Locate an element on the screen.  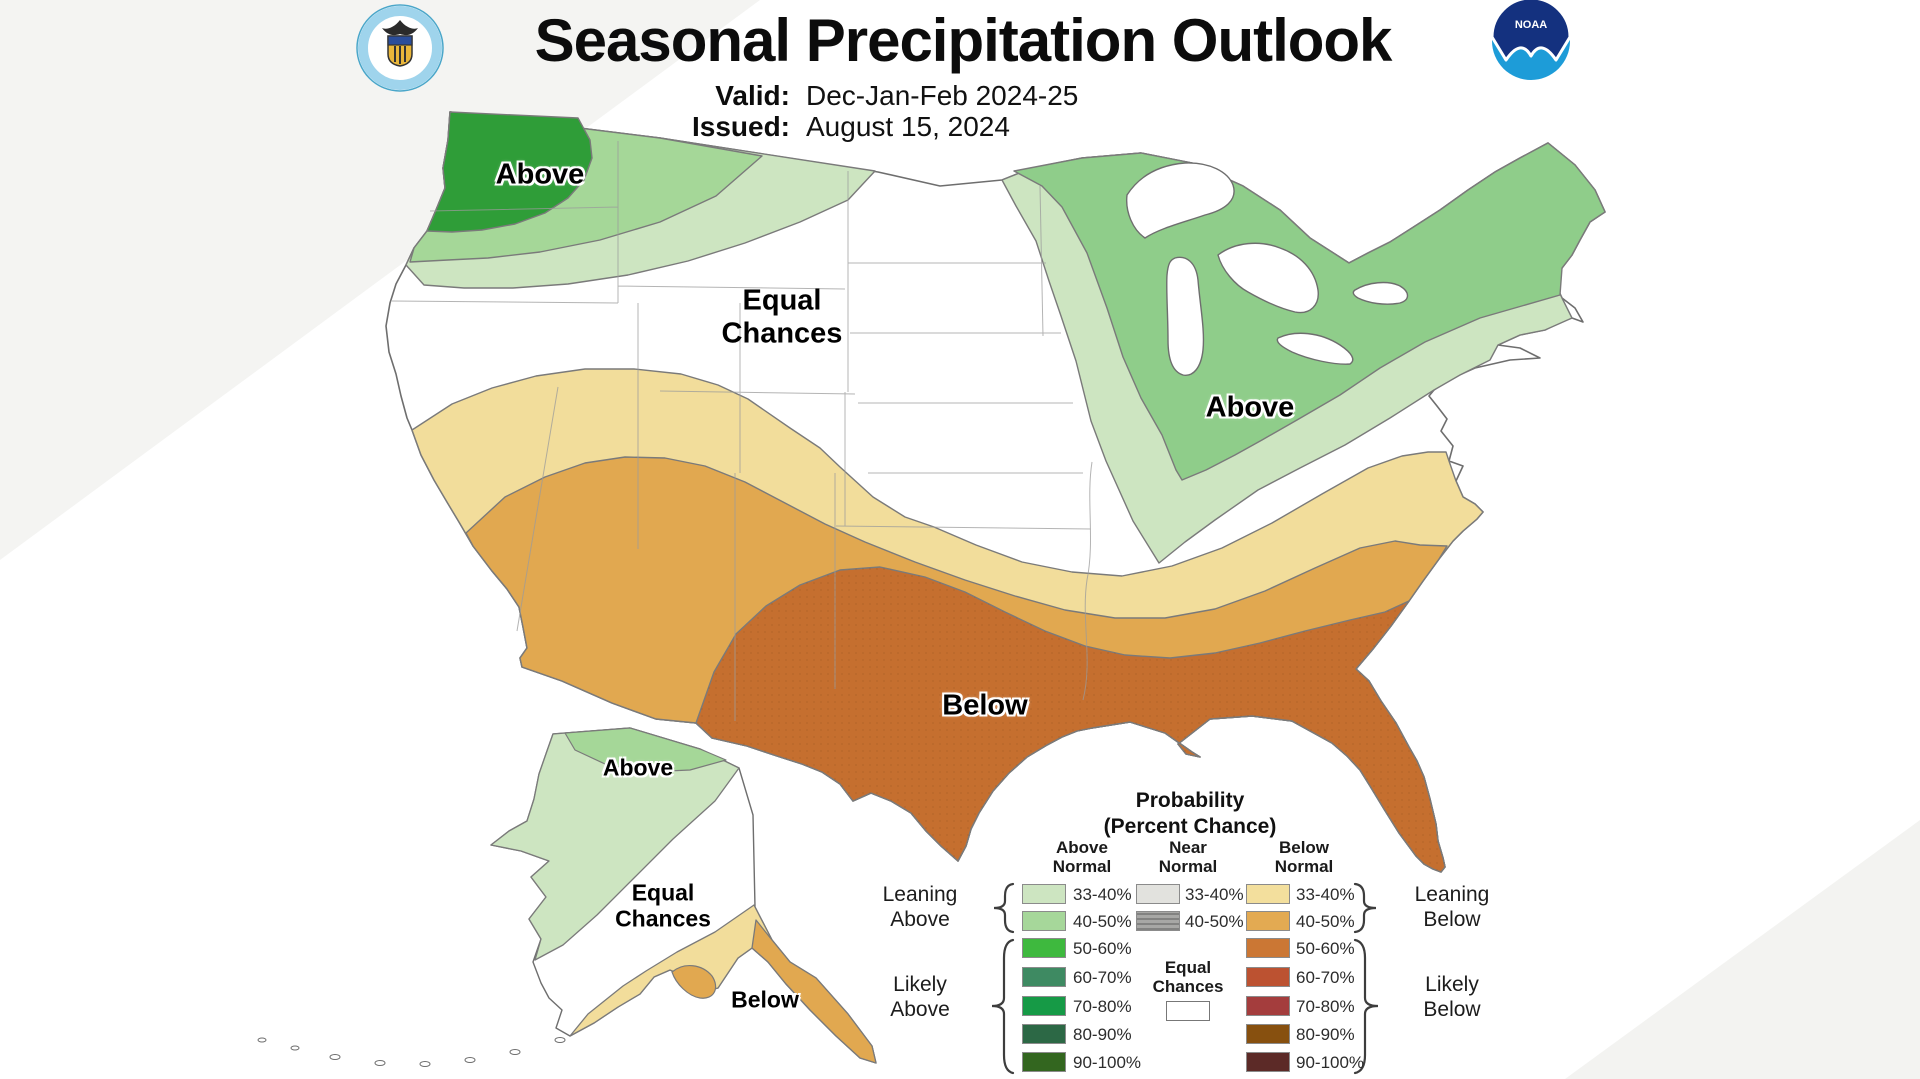
legend-pct-below-33-40: 33-40% is located at coordinates (1325, 894).